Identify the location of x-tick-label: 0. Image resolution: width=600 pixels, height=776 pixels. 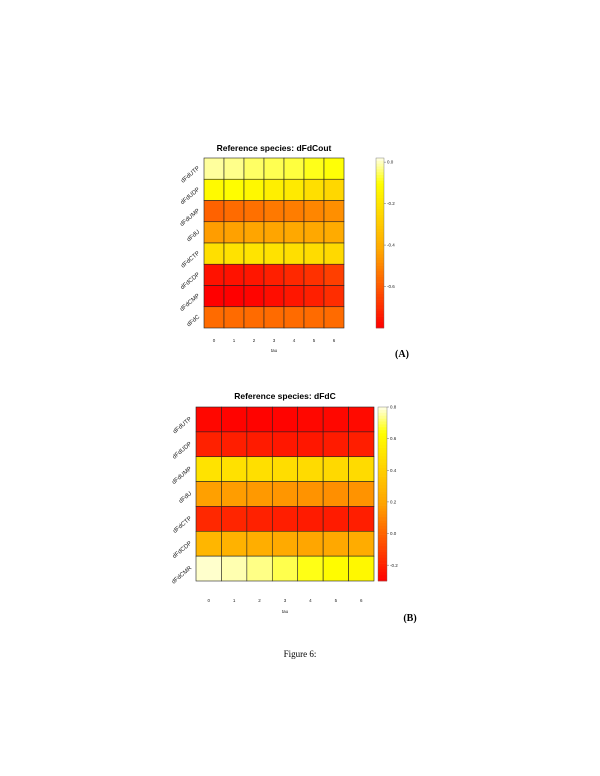
(208, 600).